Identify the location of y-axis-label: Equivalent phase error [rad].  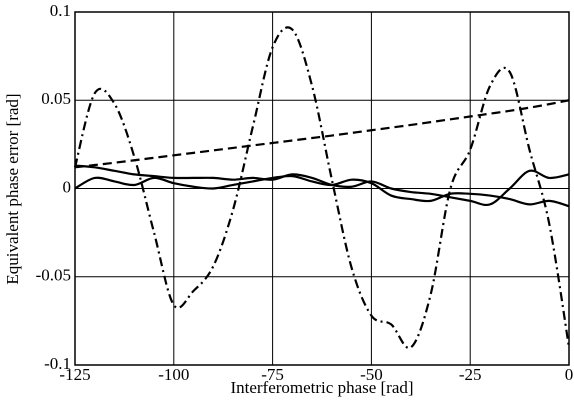
(12, 188).